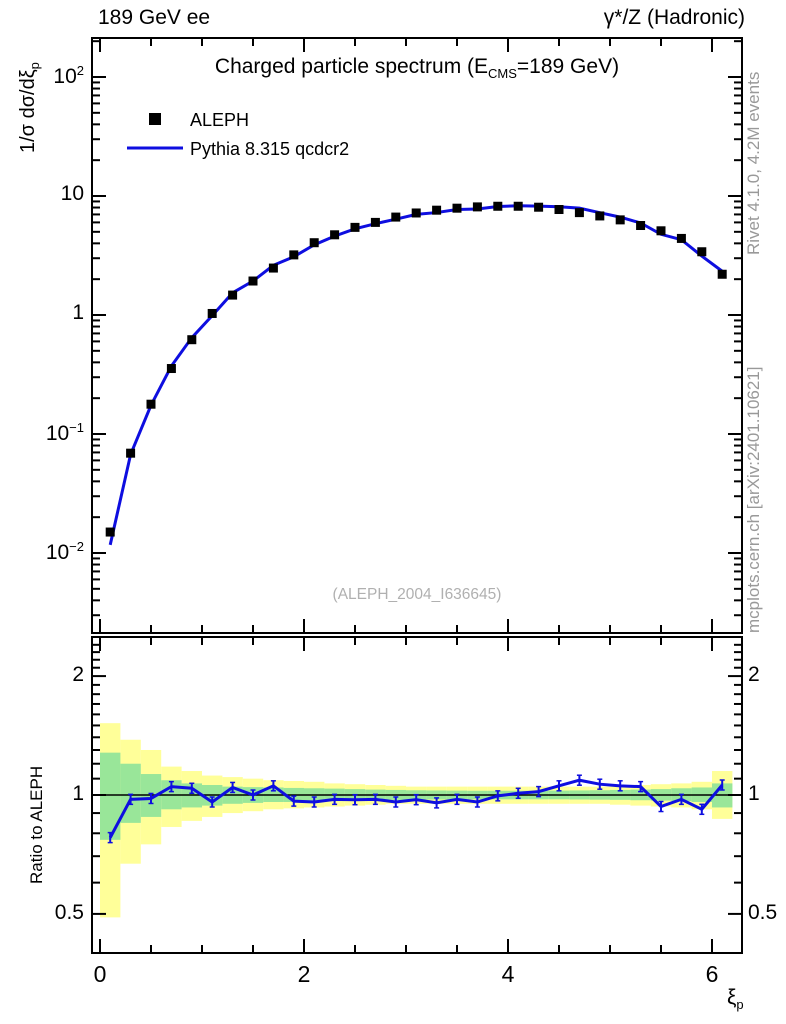 Image resolution: width=786 pixels, height=1024 pixels. Describe the element at coordinates (674, 17) in the screenshot. I see `header-process: γ*/Z (Hadronic)` at that location.